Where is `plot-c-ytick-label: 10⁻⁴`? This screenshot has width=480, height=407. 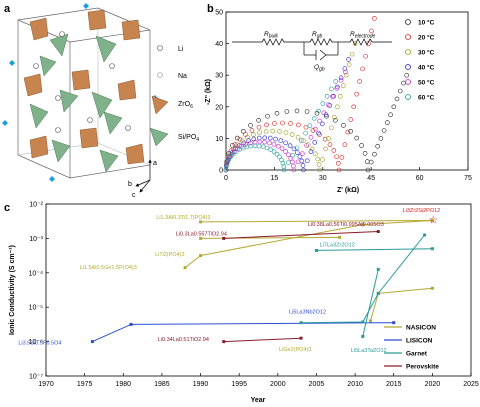 plot-c-ytick-label: 10⁻⁴ is located at coordinates (36, 273).